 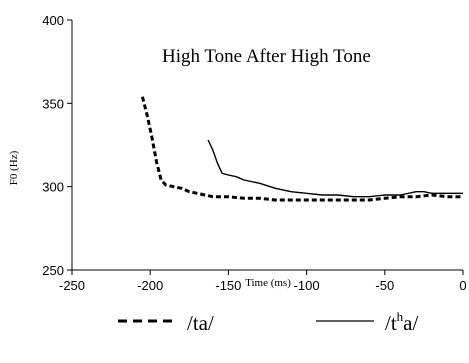 What do you see at coordinates (200, 323) in the screenshot?
I see `legend-label-ta: /ta/` at bounding box center [200, 323].